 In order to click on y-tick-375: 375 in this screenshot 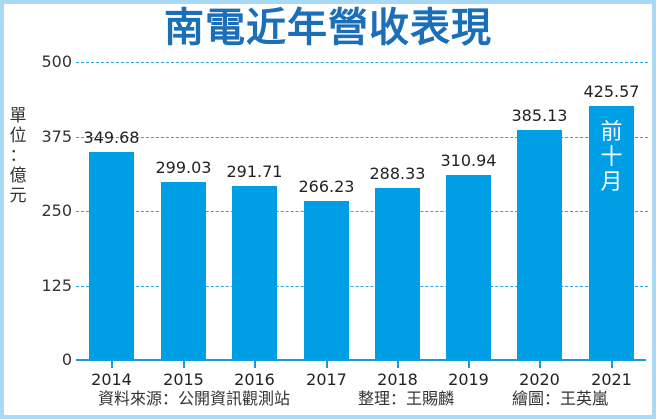, I will do `click(56, 136)`.